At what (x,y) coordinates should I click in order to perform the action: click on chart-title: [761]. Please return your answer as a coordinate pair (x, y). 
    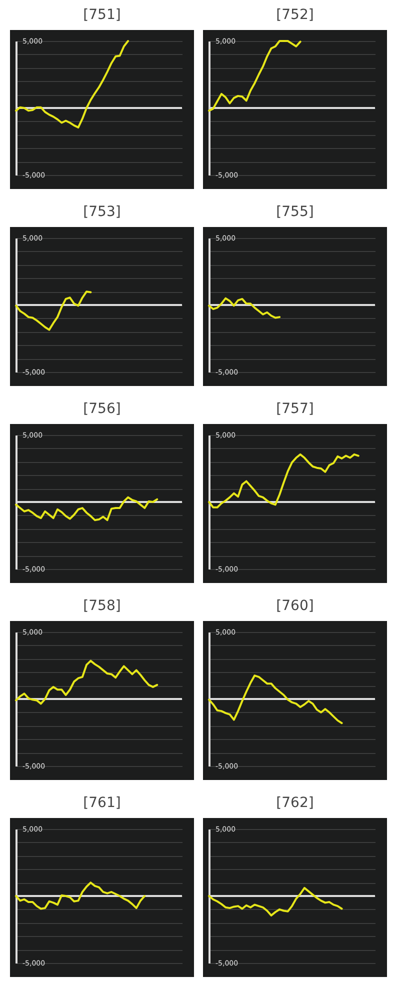
    Looking at the image, I should click on (102, 803).